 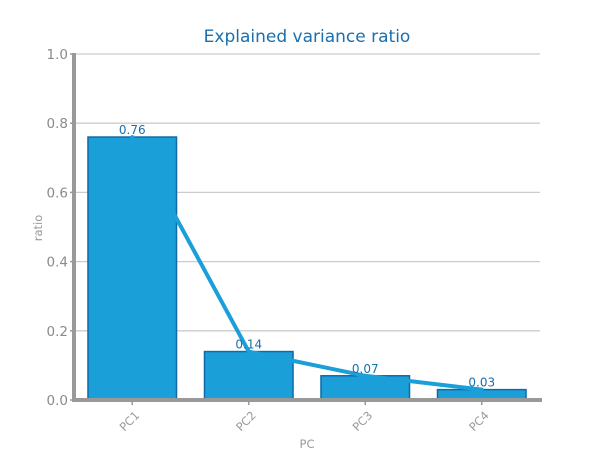 I want to click on data-label: 0.14, so click(x=248, y=345).